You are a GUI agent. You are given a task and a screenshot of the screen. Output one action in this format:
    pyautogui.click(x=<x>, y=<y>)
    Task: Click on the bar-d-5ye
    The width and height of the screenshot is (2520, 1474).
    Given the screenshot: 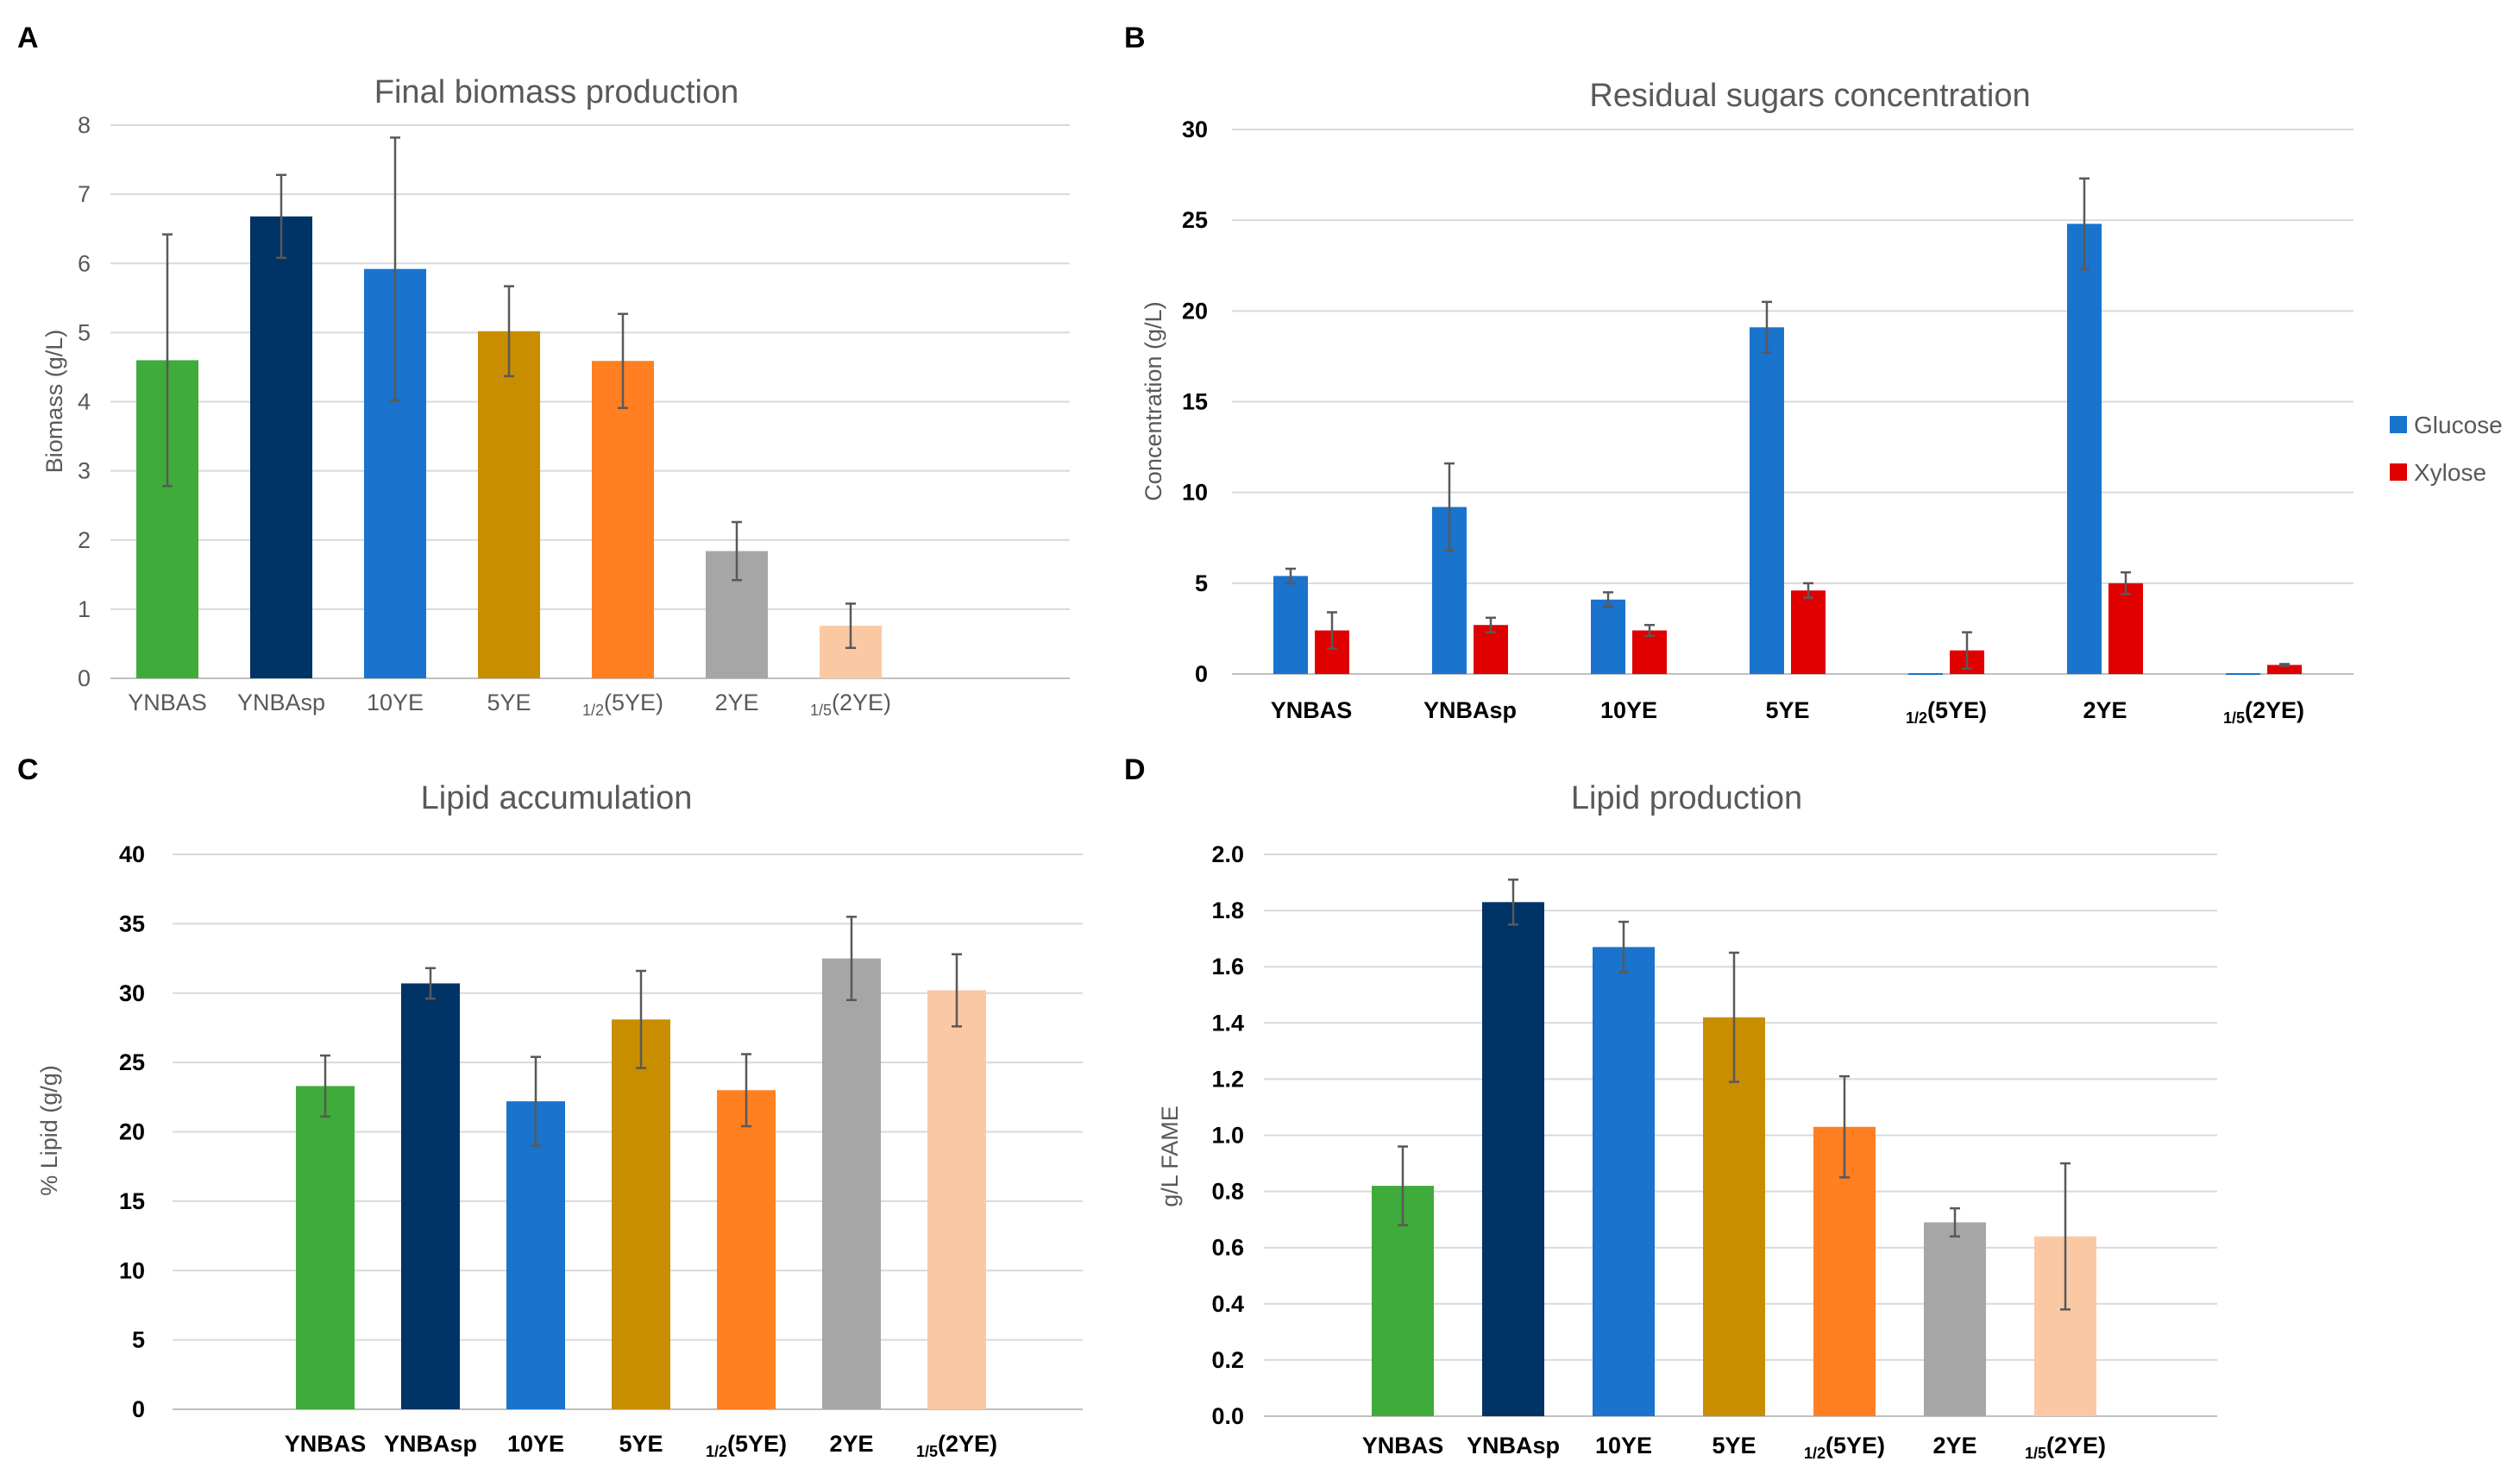 What is the action you would take?
    pyautogui.click(x=1734, y=1216)
    